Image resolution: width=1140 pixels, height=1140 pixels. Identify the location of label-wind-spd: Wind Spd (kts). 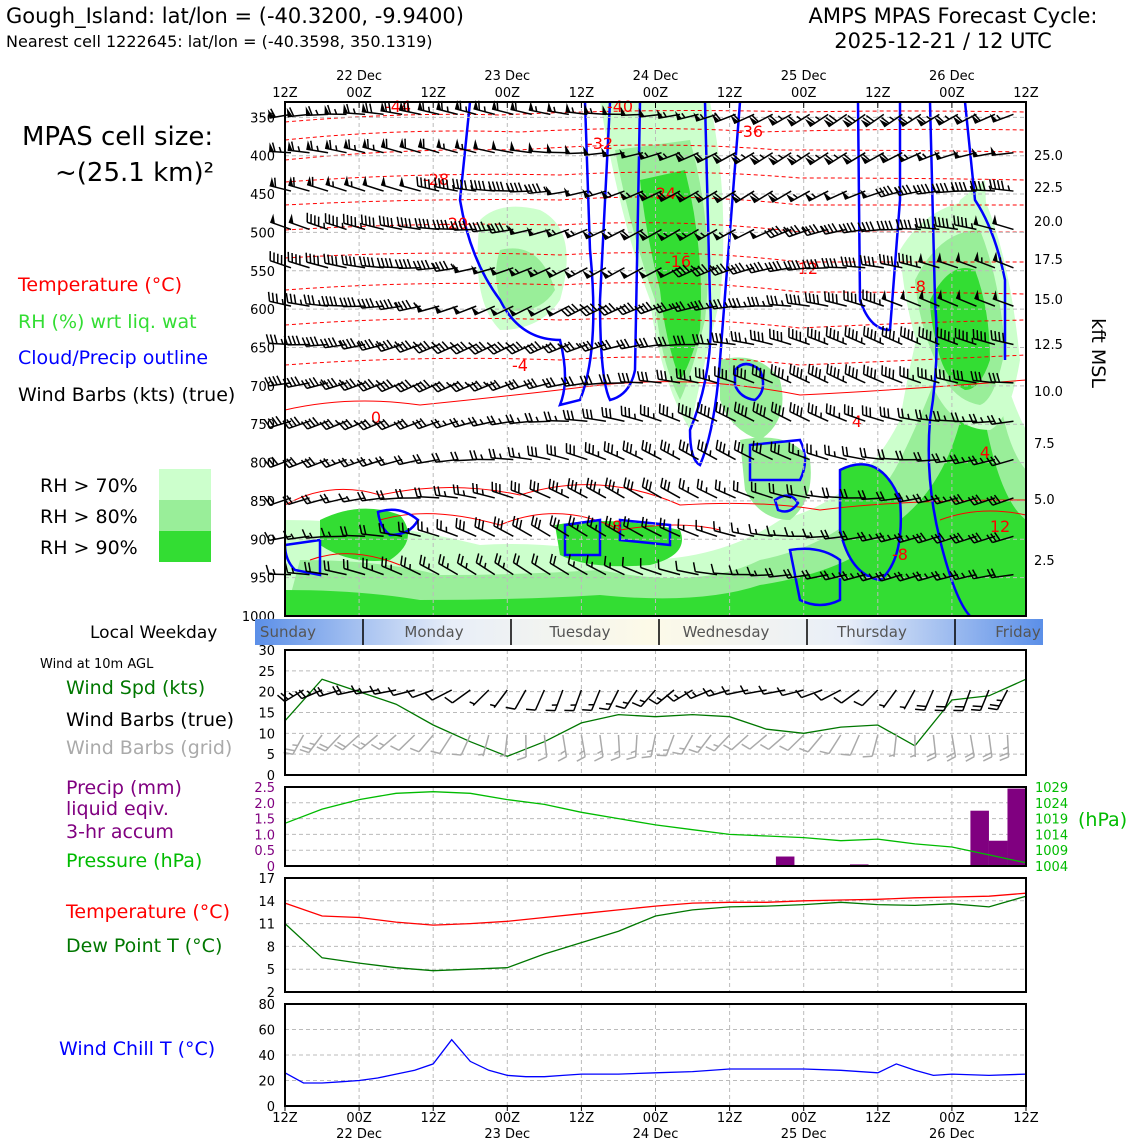
(135, 688).